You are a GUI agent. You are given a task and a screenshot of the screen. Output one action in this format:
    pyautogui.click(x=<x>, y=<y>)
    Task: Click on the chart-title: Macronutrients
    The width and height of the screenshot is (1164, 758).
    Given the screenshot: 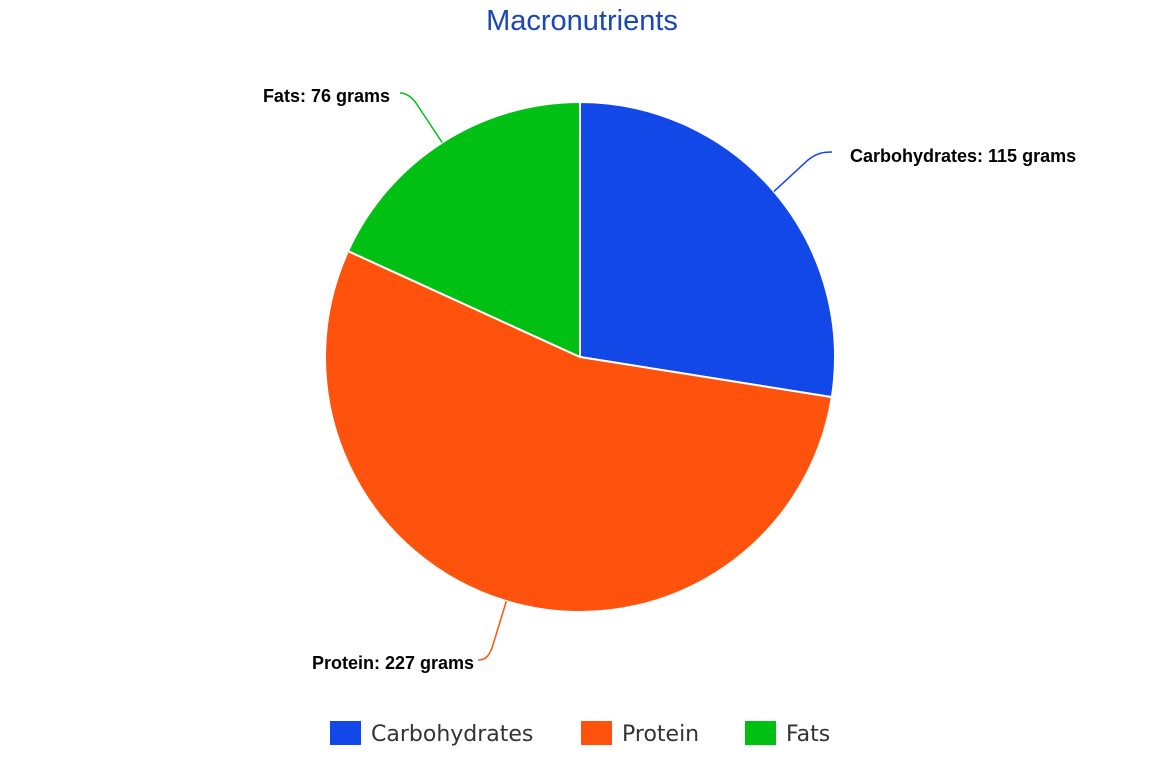 What is the action you would take?
    pyautogui.click(x=582, y=21)
    